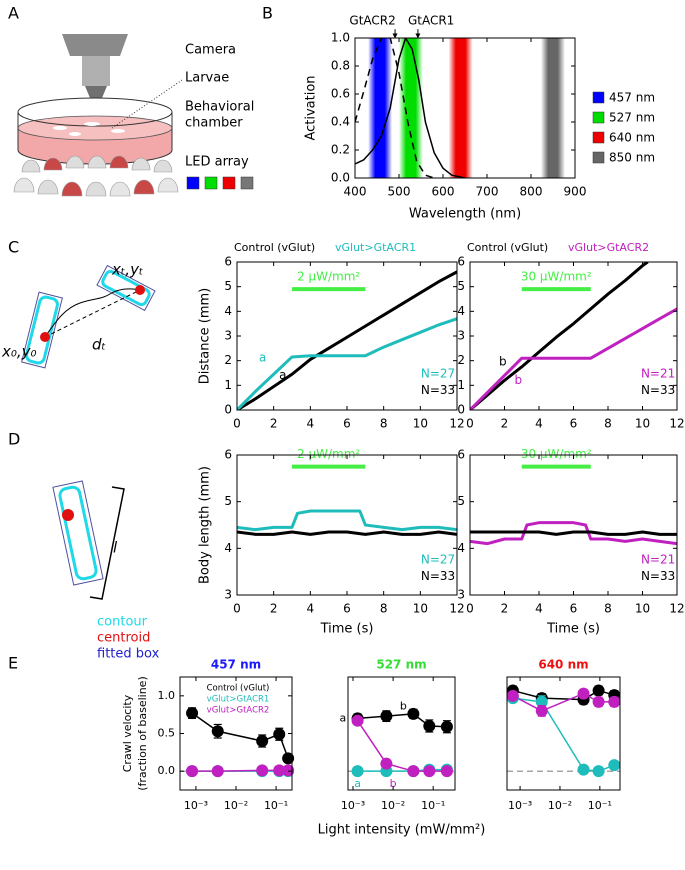 This screenshot has width=685, height=870. Describe the element at coordinates (13, 13) in the screenshot. I see `panel-label: A` at that location.